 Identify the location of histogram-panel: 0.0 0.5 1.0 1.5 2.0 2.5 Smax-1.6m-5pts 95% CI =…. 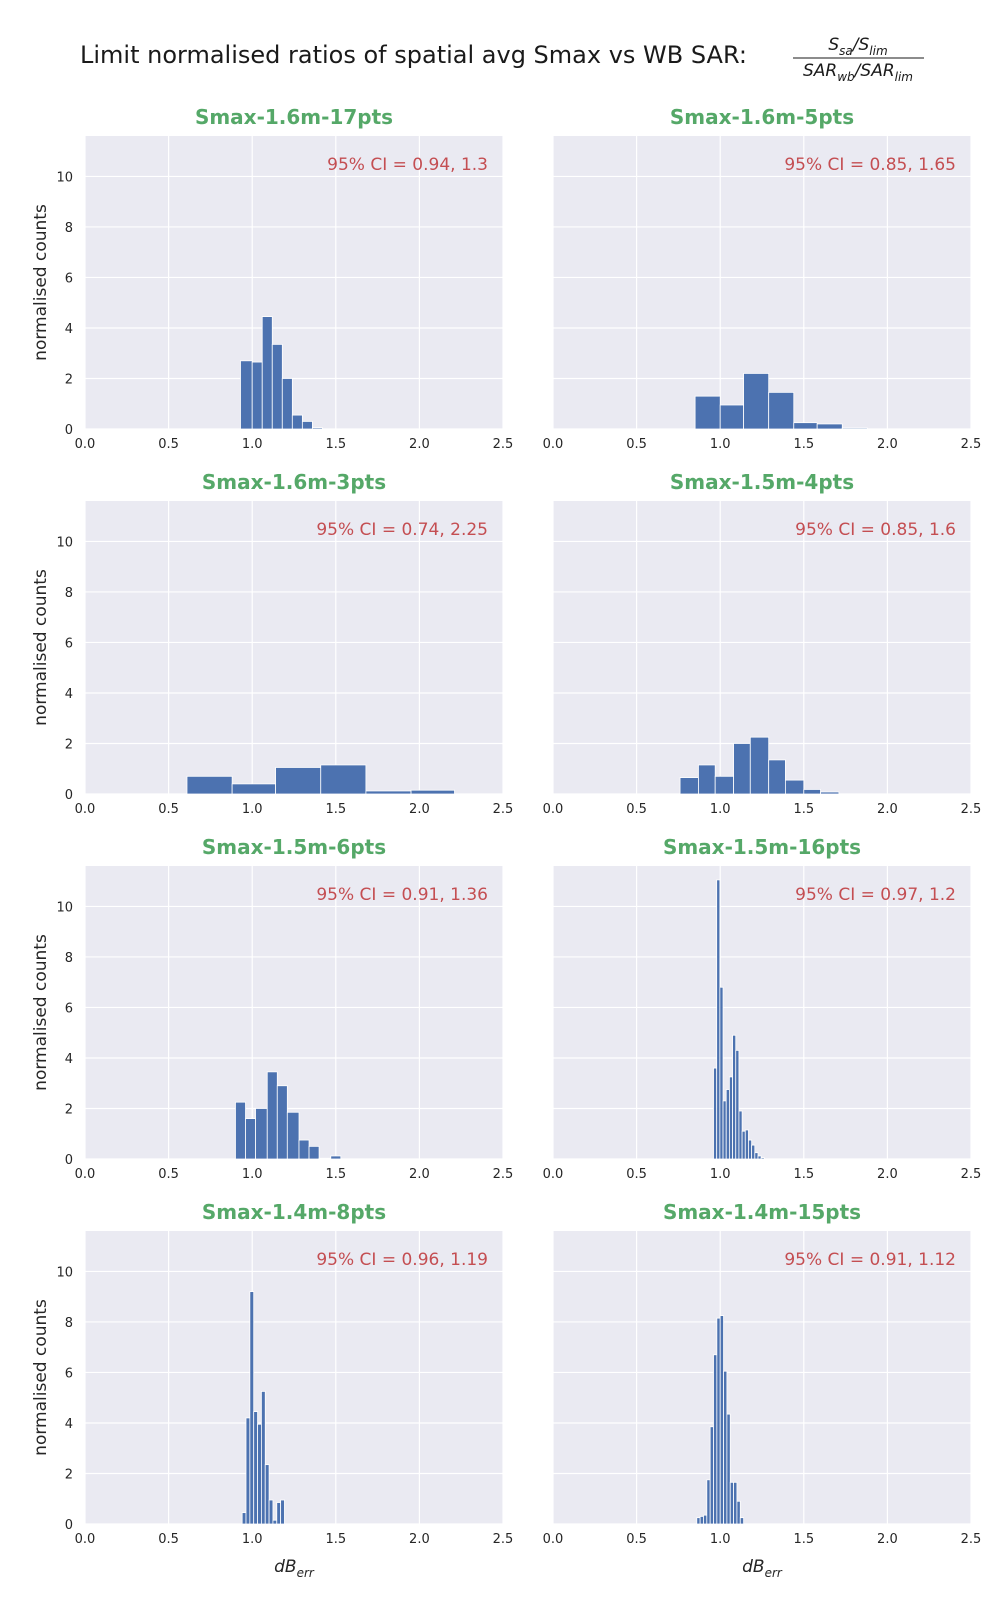
(762, 278).